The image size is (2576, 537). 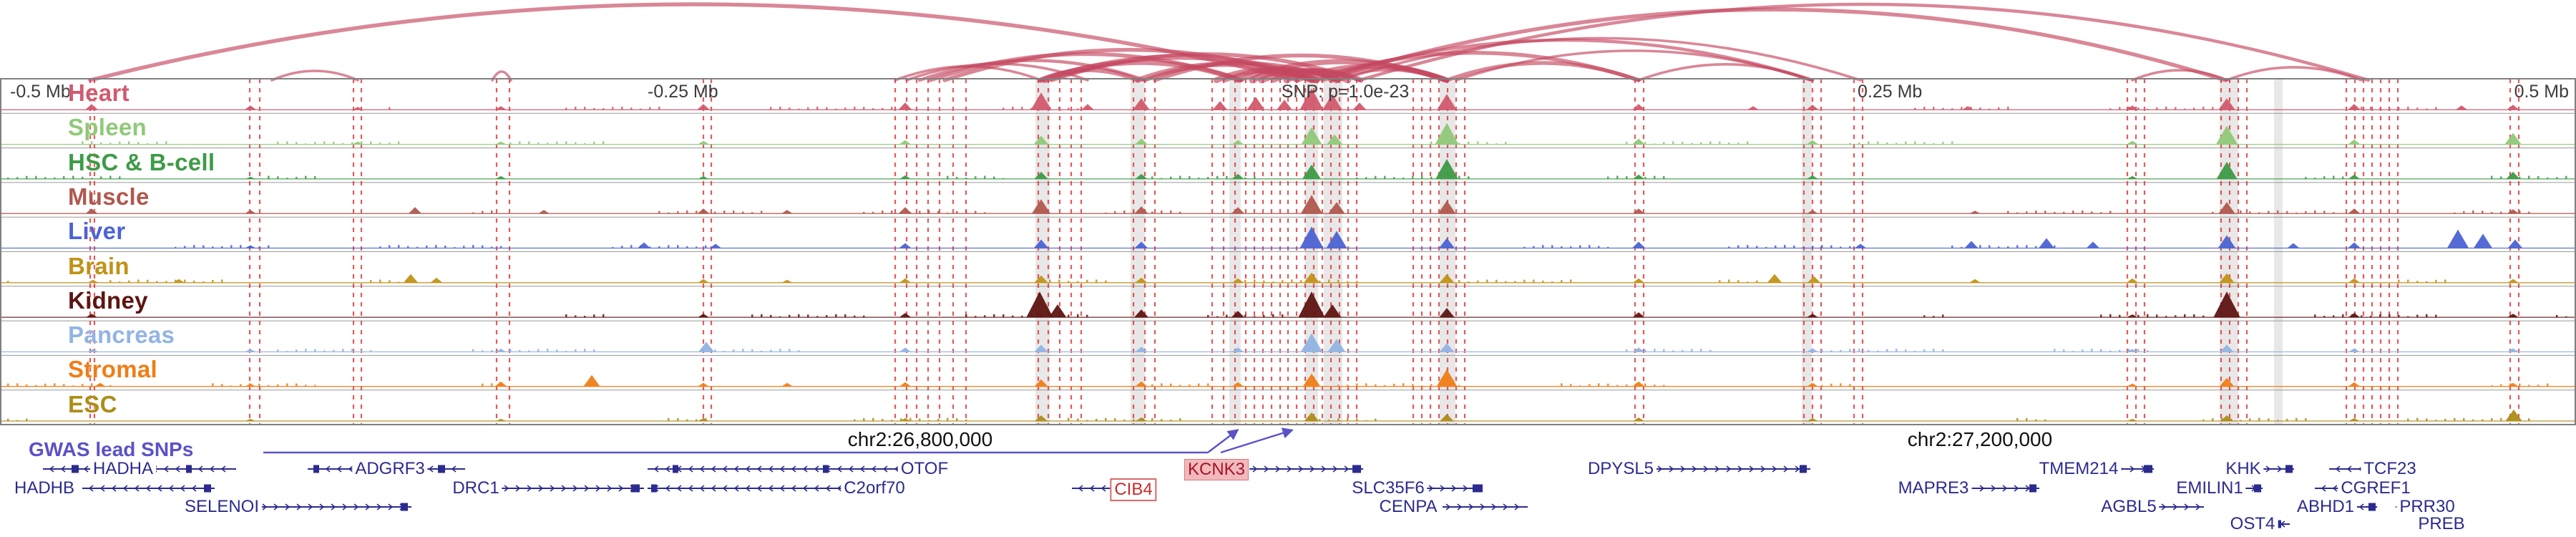 I want to click on gene-exon-block, so click(x=675, y=469).